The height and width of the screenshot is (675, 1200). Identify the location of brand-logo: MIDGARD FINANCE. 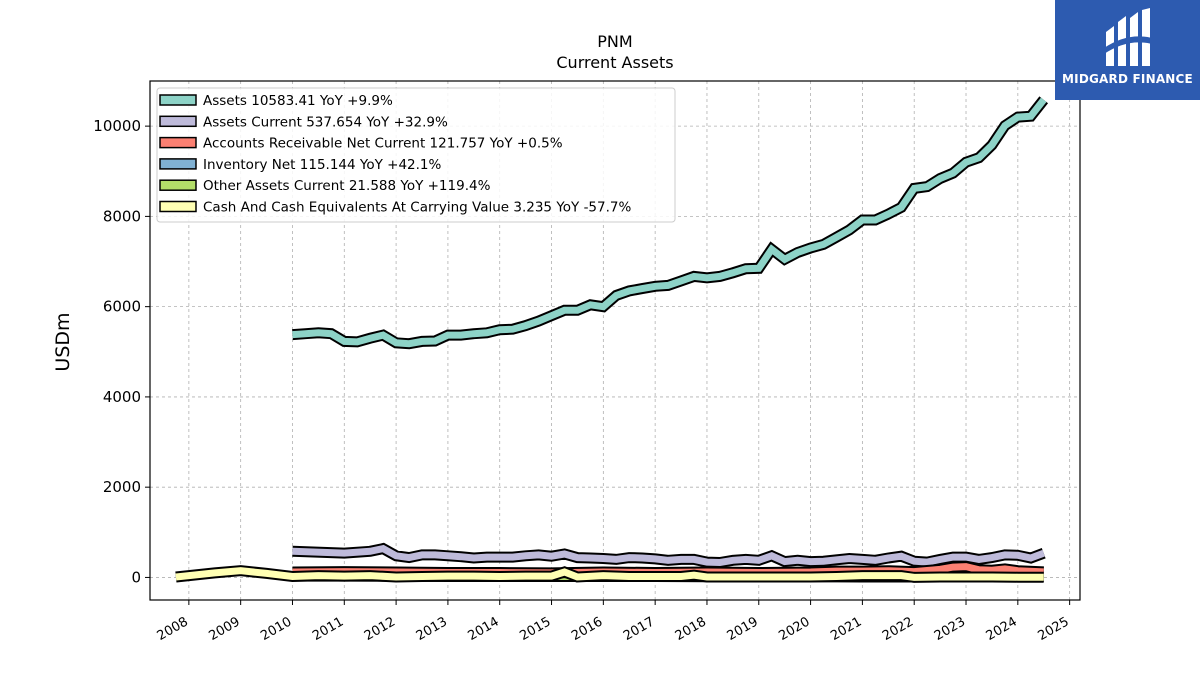
(1127, 50).